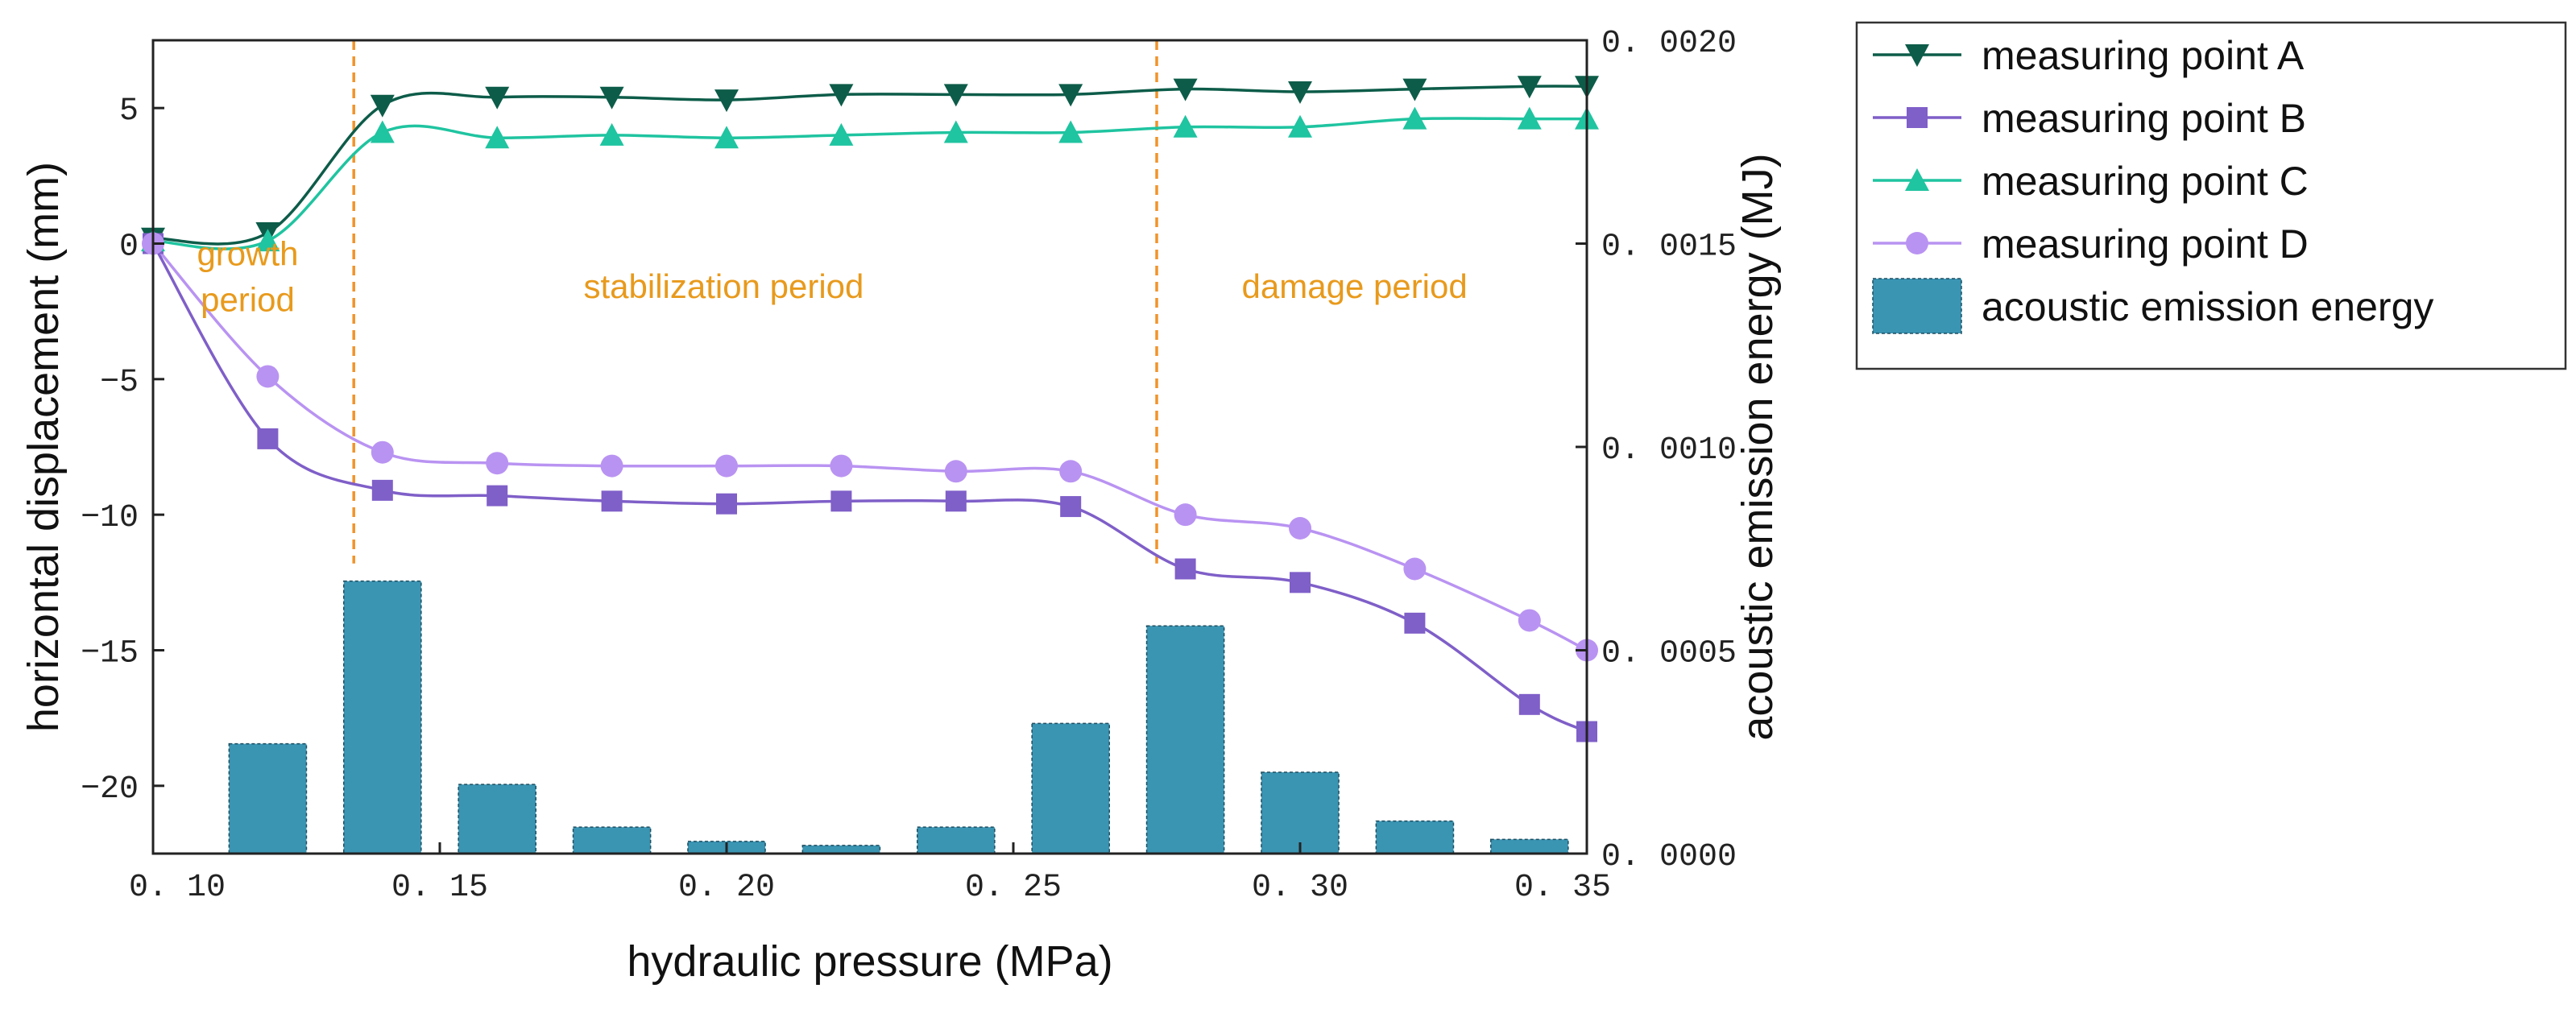 The width and height of the screenshot is (2576, 1009). Describe the element at coordinates (2145, 181) in the screenshot. I see `legend-label-measuring-point-C: measuring point C` at that location.